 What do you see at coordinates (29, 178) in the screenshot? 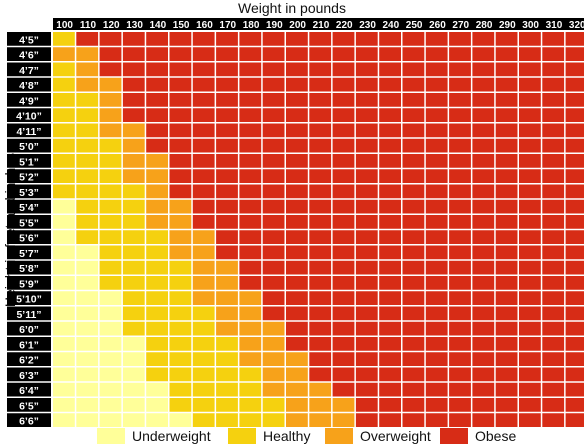
I see `y-tick-label: 5’2”` at bounding box center [29, 178].